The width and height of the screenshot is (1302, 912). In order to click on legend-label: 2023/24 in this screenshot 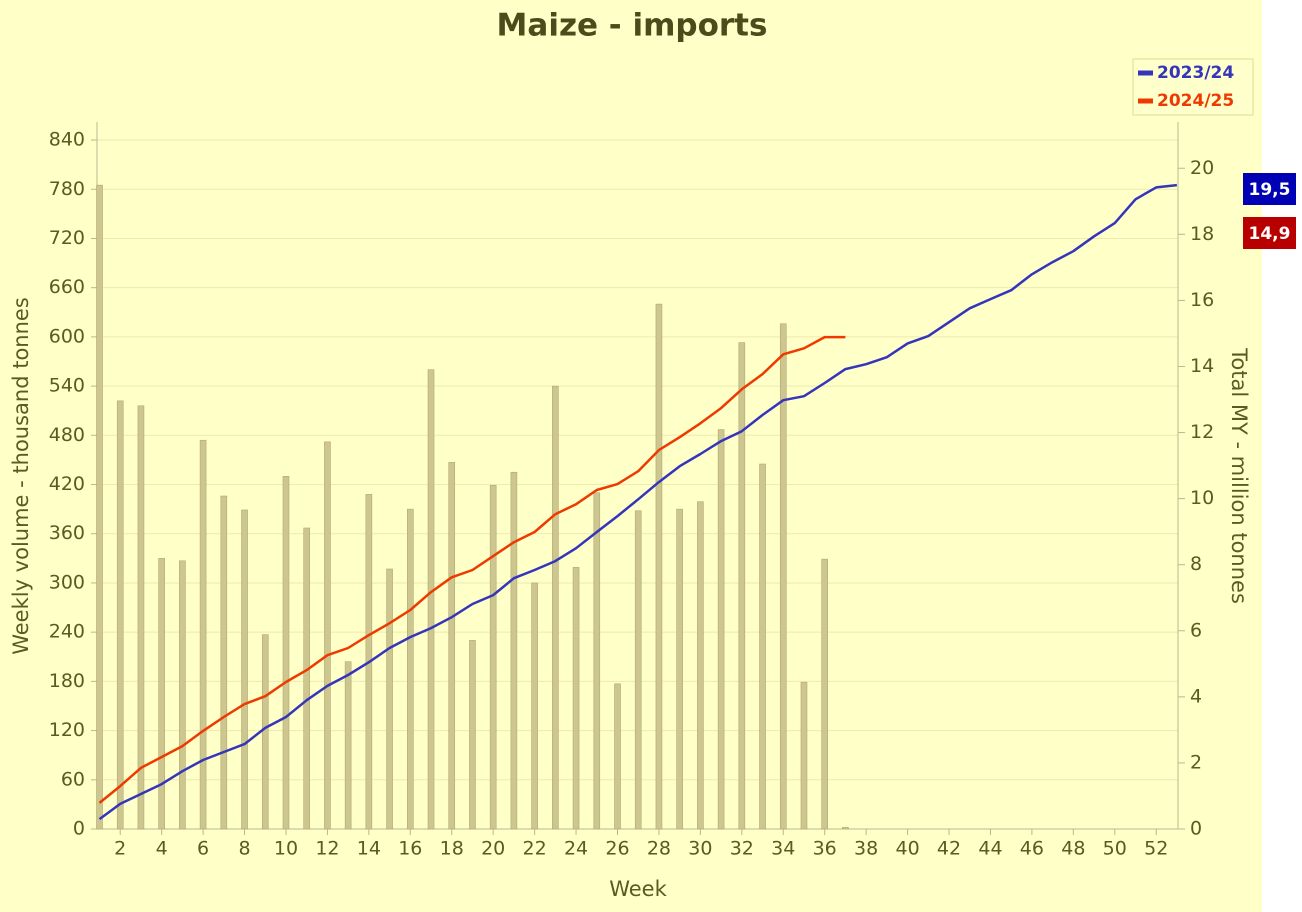, I will do `click(1195, 73)`.